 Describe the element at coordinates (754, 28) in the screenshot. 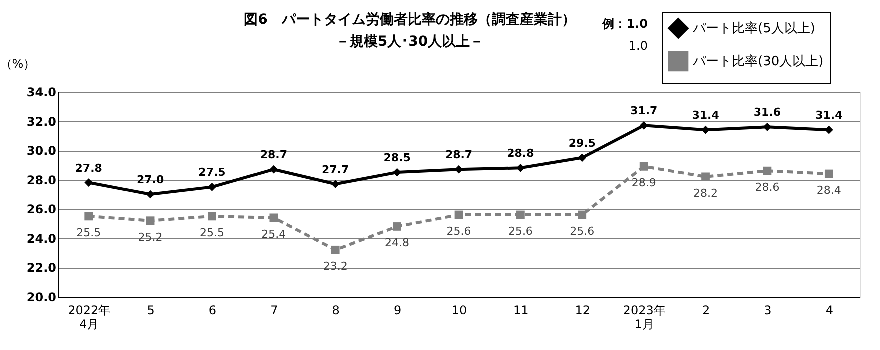

I see `legend-label: パート比率(5人以上)` at that location.